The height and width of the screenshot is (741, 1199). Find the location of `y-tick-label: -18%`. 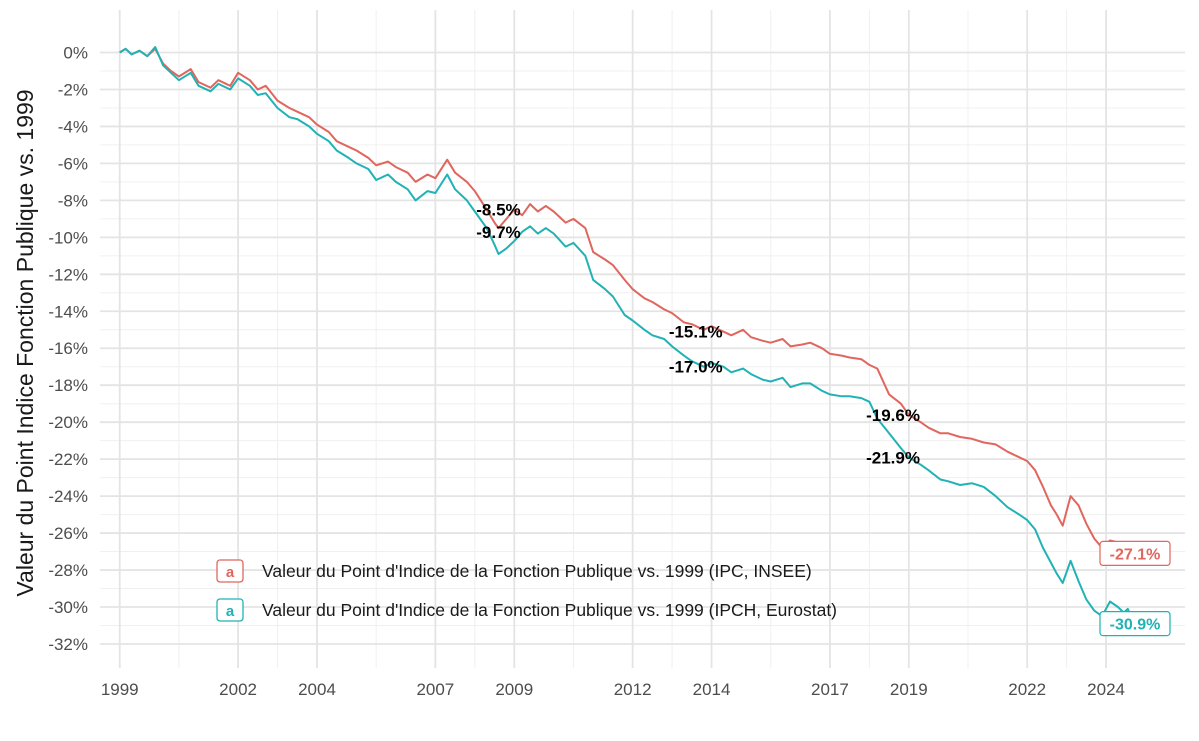

y-tick-label: -18% is located at coordinates (68, 385).